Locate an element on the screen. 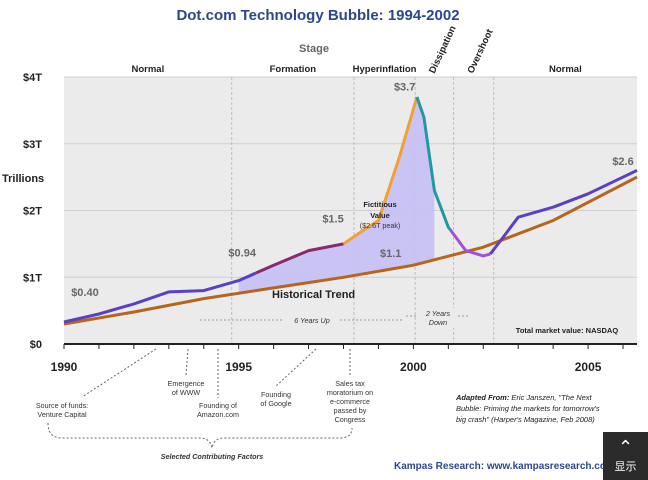 Image resolution: width=648 pixels, height=480 pixels. six-years-label-bg is located at coordinates (312, 319).